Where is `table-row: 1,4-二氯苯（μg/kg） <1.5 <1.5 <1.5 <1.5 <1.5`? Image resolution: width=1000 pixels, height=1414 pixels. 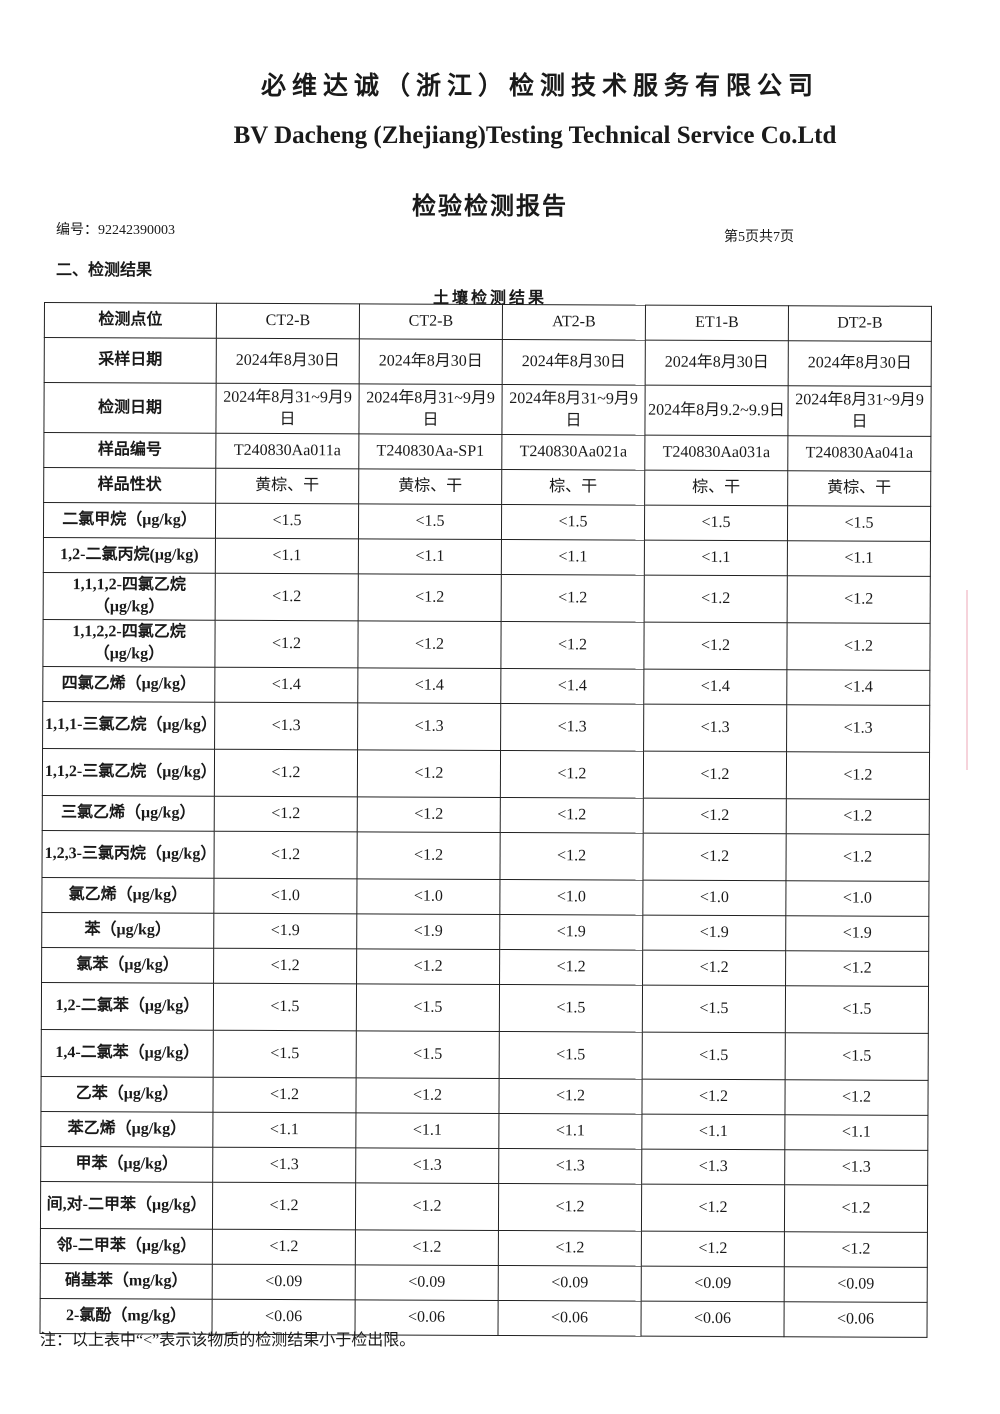
table-row: 1,4-二氯苯（μg/kg） <1.5 <1.5 <1.5 <1.5 <1.5 is located at coordinates (485, 1055).